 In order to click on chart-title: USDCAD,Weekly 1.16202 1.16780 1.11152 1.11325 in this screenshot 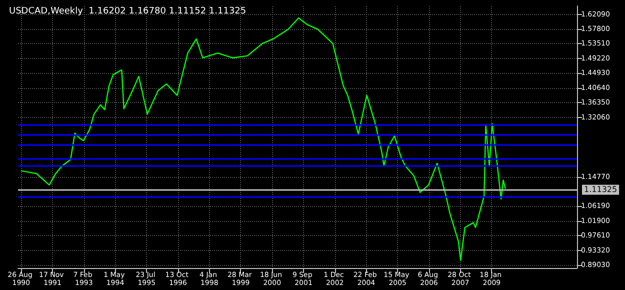, I will do `click(127, 11)`.